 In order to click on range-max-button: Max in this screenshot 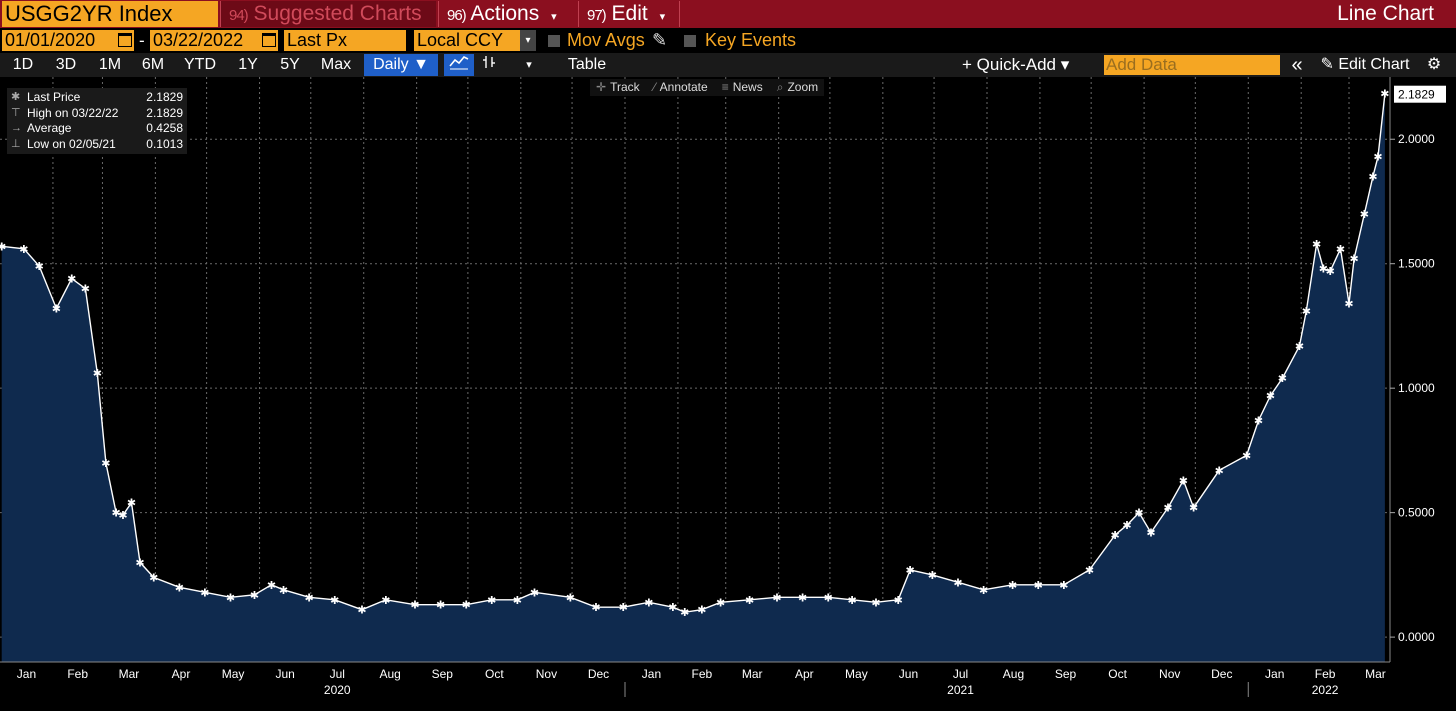, I will do `click(336, 64)`.